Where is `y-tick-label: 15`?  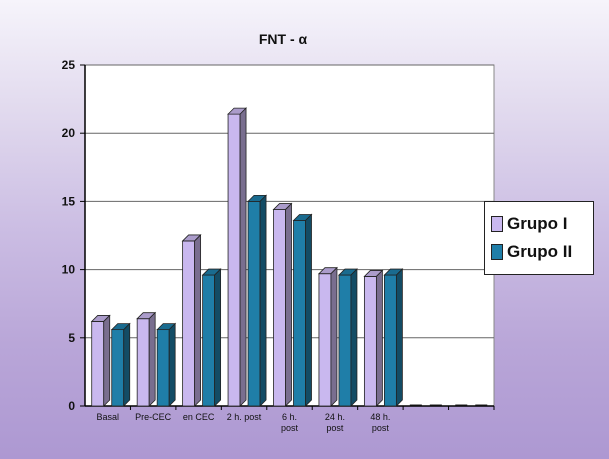
y-tick-label: 15 is located at coordinates (69, 201).